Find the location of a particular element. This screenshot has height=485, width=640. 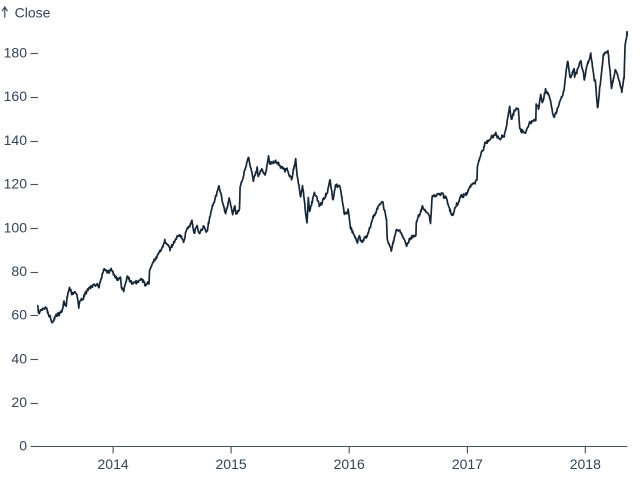

svg-text: 0 is located at coordinates (23, 446).